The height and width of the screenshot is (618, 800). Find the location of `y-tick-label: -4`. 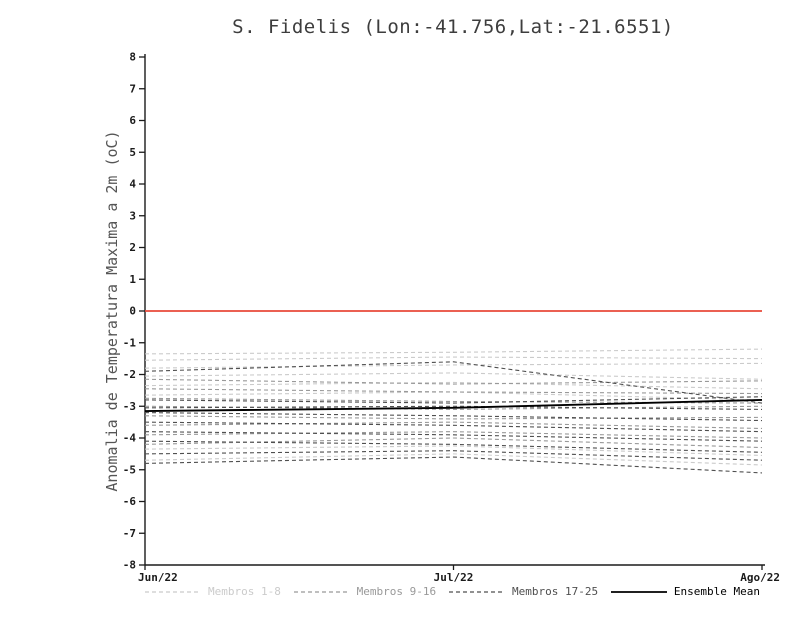

y-tick-label: -4 is located at coordinates (130, 438).